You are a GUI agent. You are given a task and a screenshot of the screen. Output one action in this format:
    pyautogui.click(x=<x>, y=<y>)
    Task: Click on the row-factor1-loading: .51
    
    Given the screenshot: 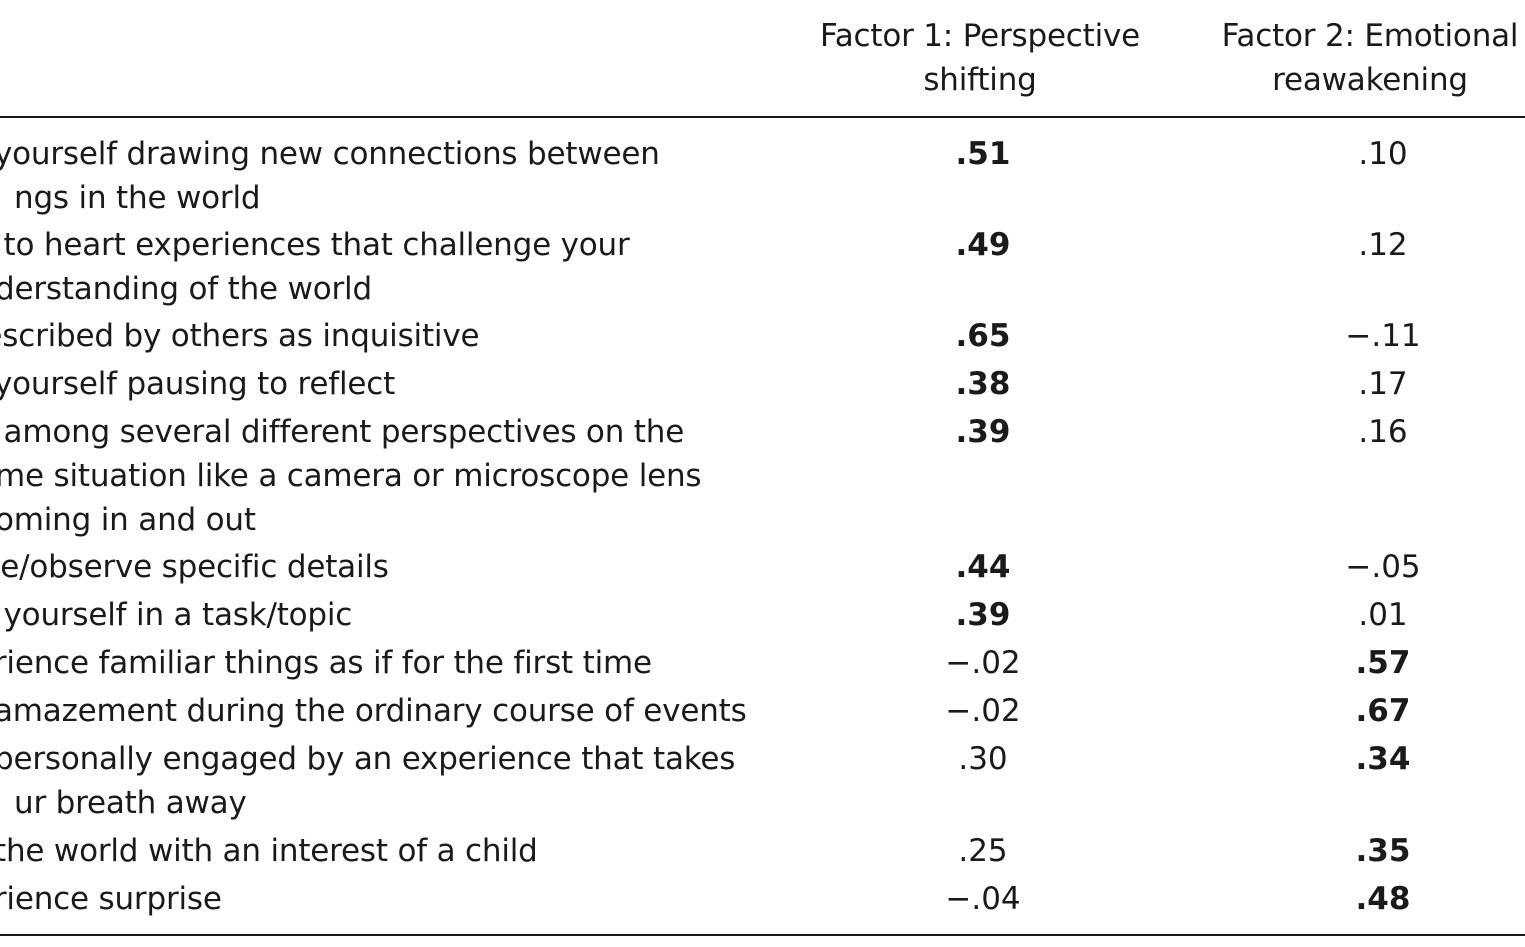 What is the action you would take?
    pyautogui.click(x=983, y=154)
    